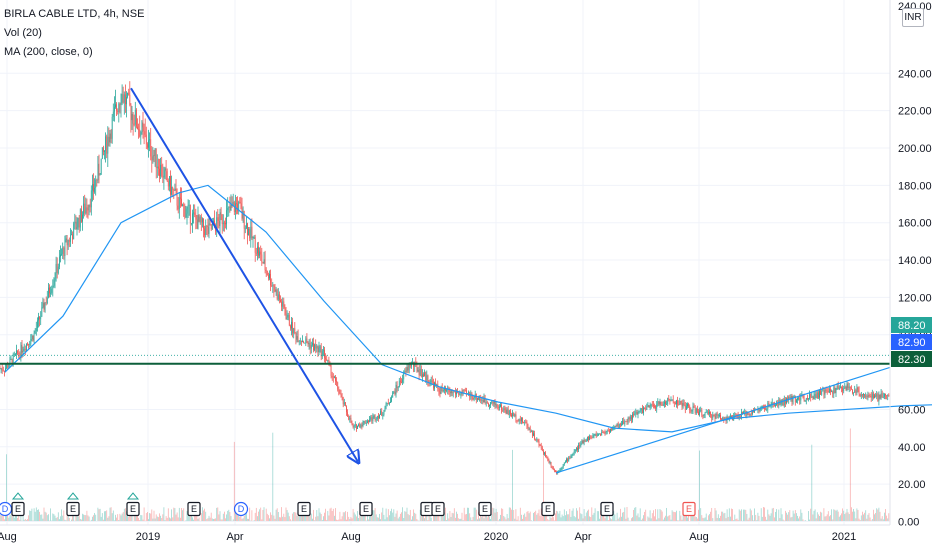 The width and height of the screenshot is (932, 550). Describe the element at coordinates (48, 52) in the screenshot. I see `ma-legend: MA (200, close, 0)` at that location.